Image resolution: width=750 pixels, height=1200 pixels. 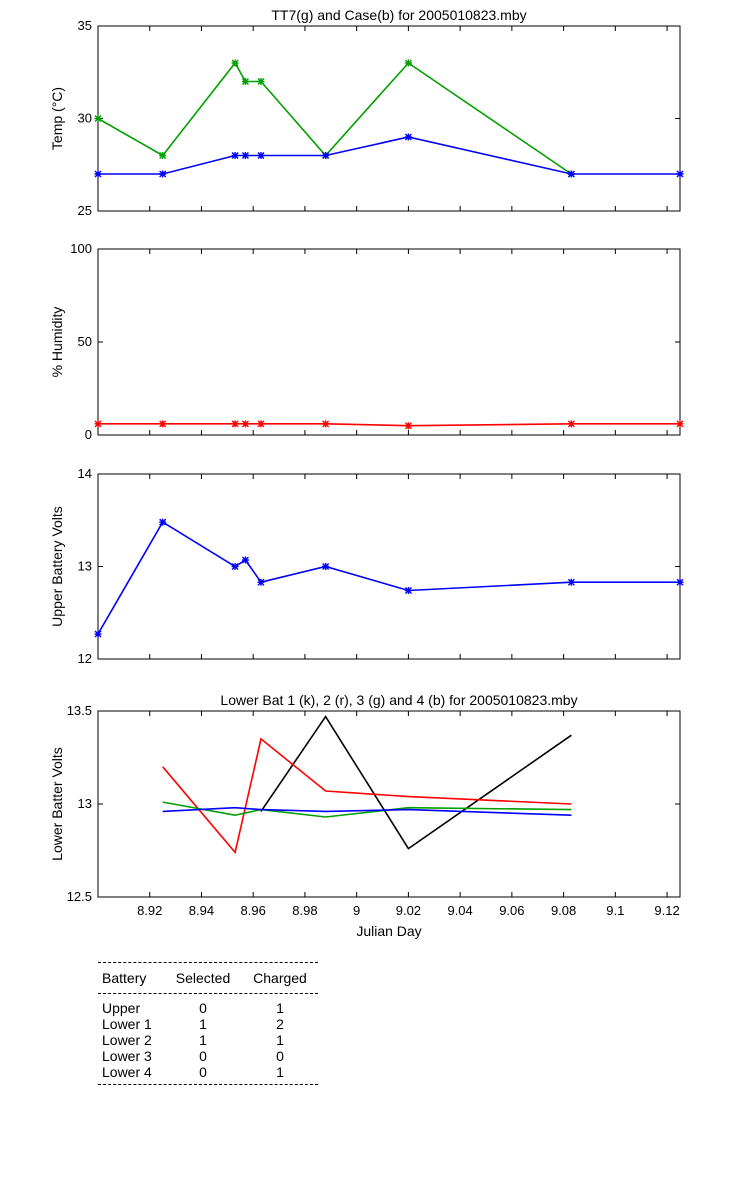 What do you see at coordinates (398, 15) in the screenshot?
I see `chart-title: TT7(g) and Case(b) for 2005010823.mby` at bounding box center [398, 15].